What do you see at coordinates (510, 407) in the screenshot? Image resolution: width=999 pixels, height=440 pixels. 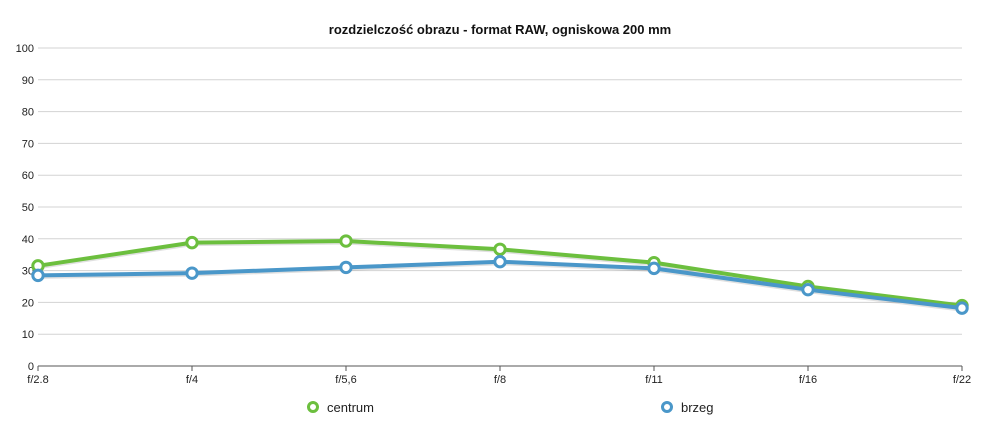 I see `legend: centrum brzeg` at bounding box center [510, 407].